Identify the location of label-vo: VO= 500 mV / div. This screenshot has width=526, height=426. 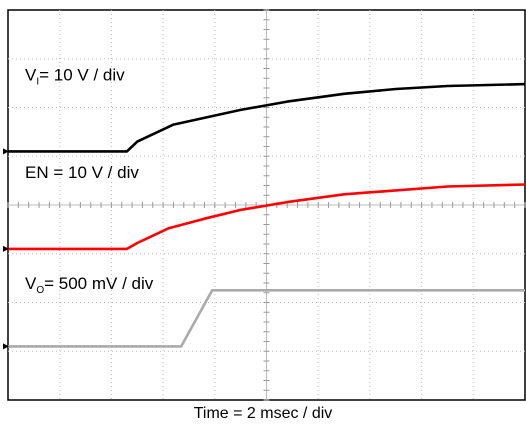
(89, 285).